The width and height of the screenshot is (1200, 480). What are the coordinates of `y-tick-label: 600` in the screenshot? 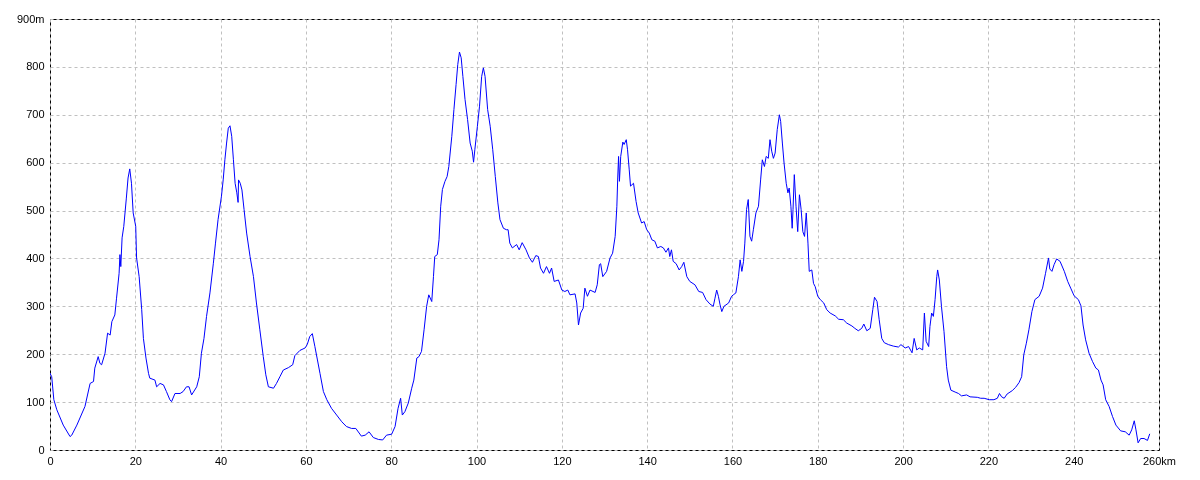 It's located at (35, 162).